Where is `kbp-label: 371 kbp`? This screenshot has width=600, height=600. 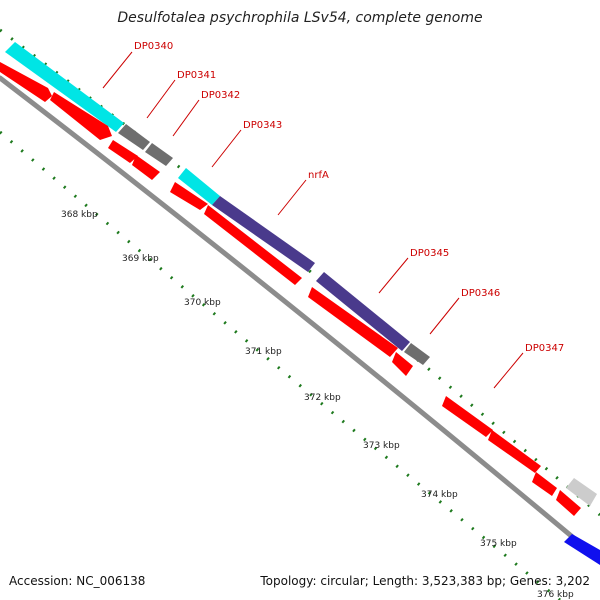 kbp-label: 371 kbp is located at coordinates (263, 352).